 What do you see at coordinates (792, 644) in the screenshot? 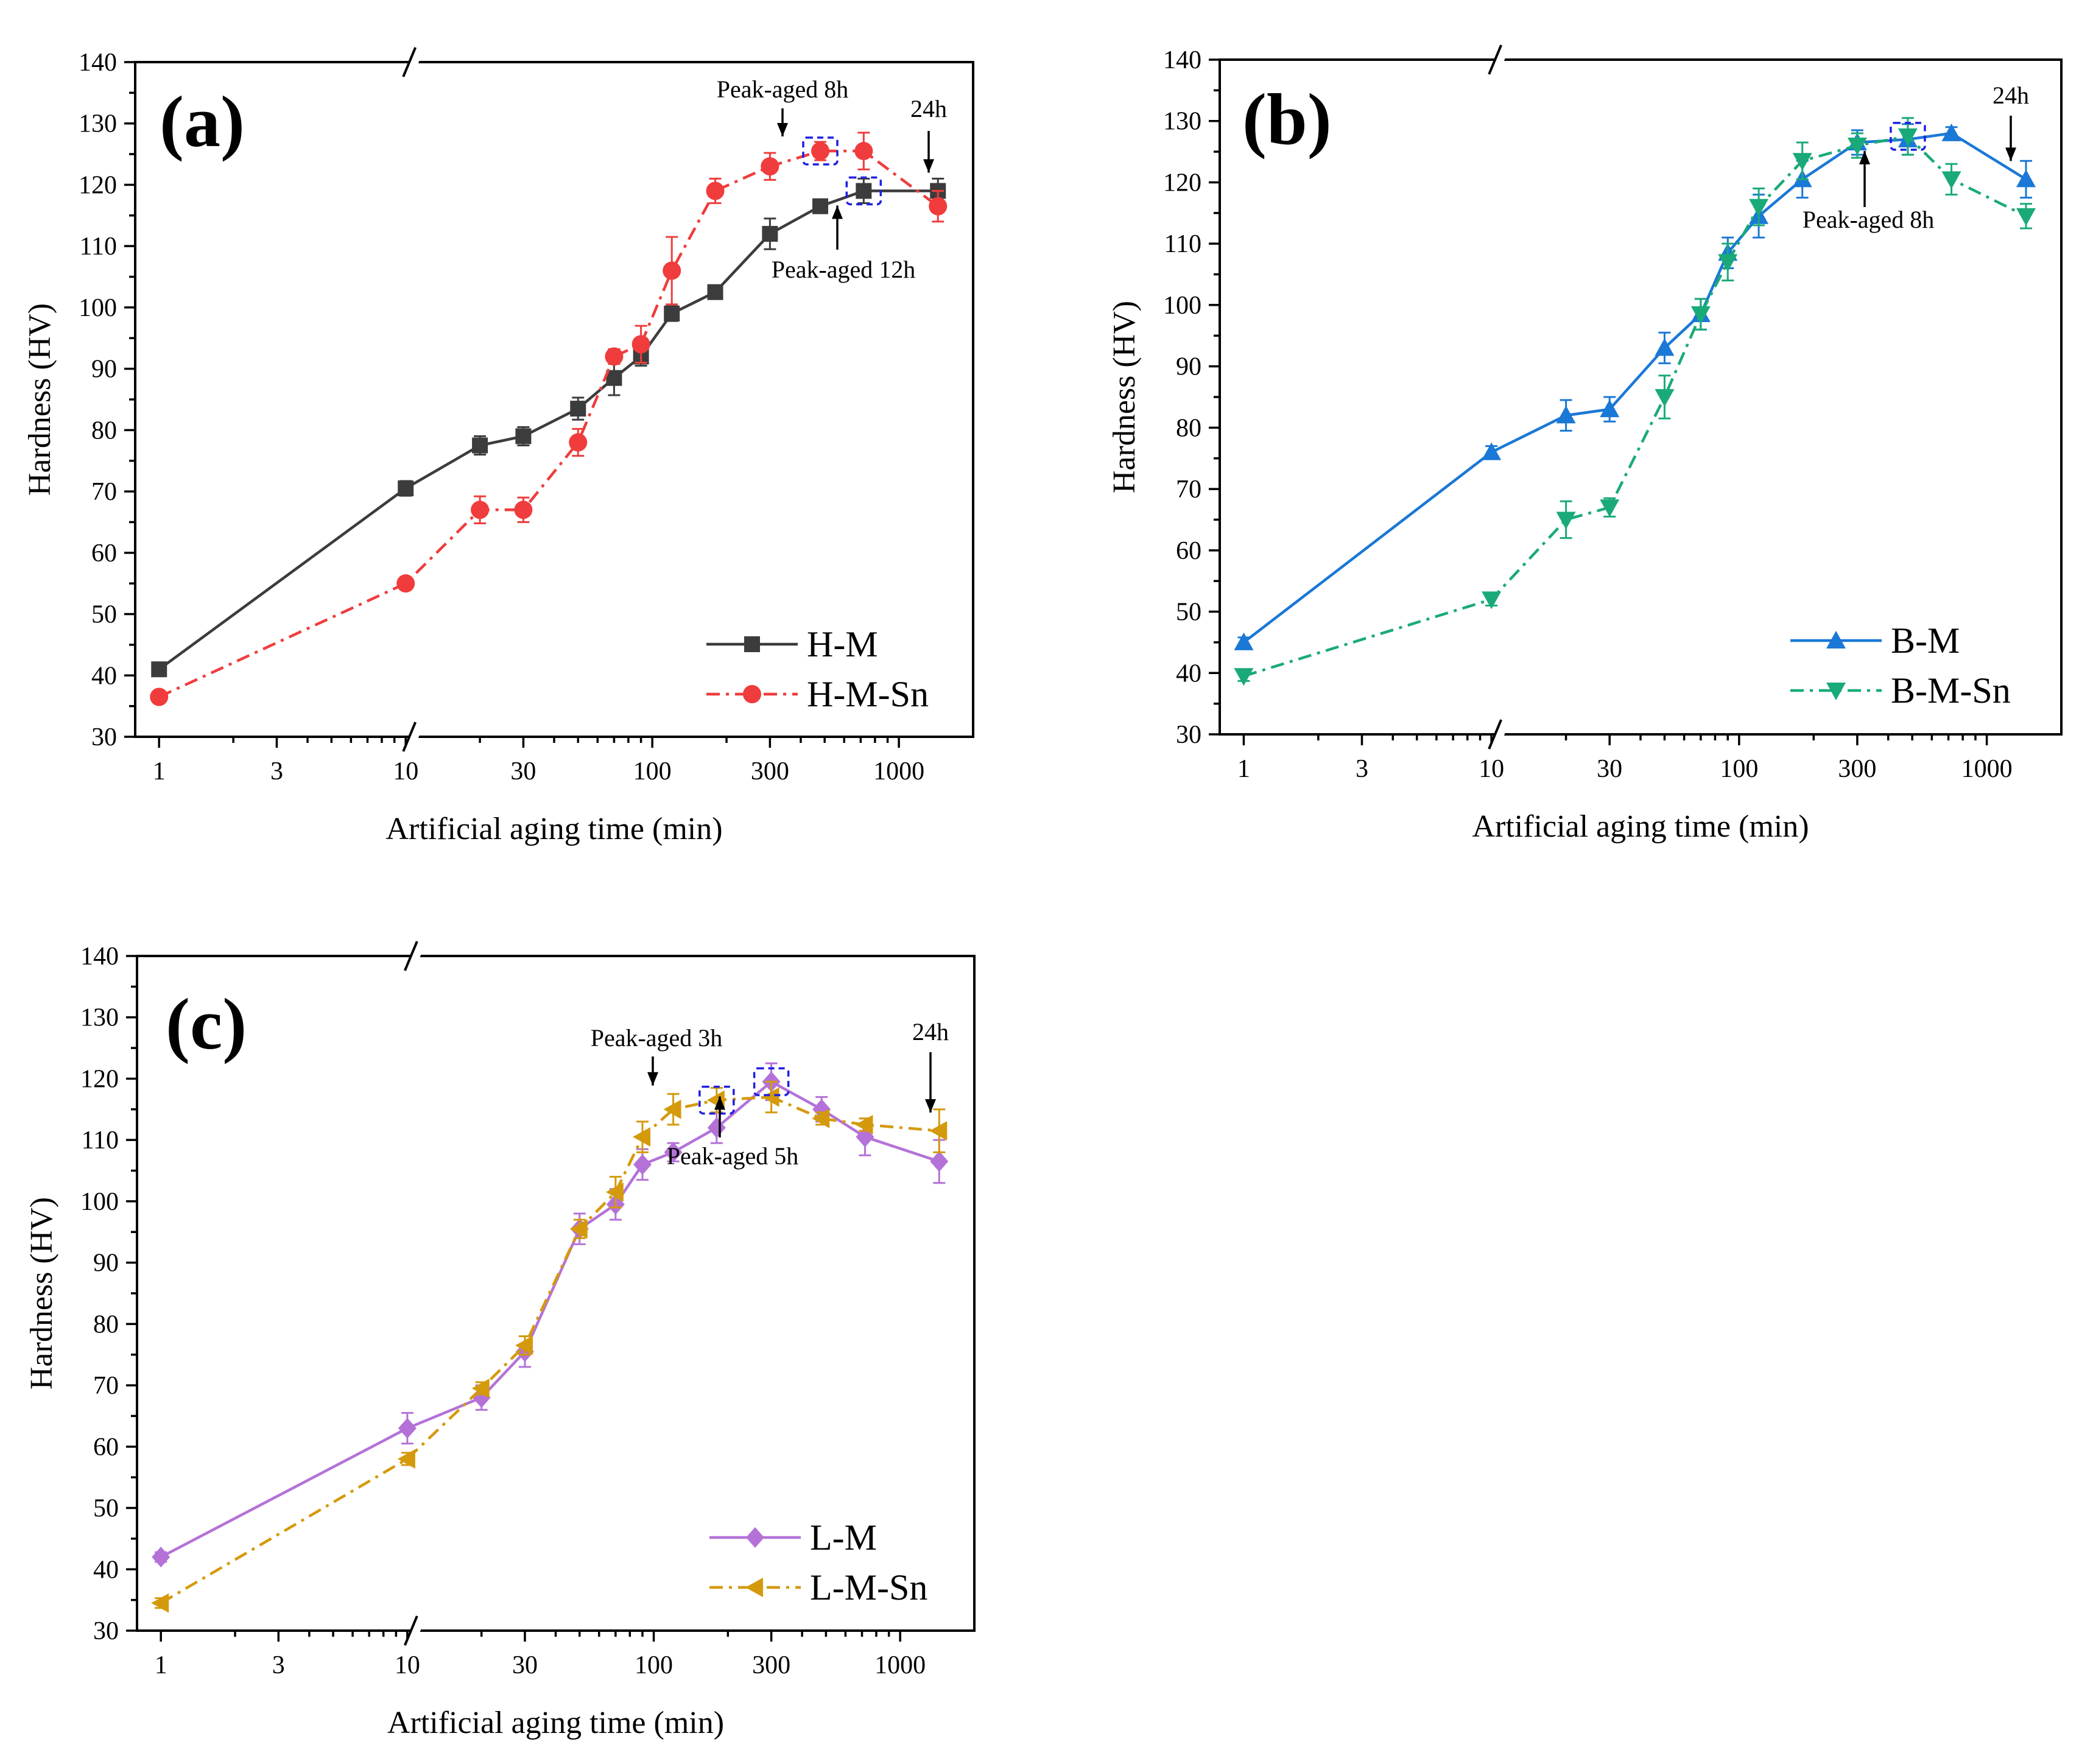
I see `legend-entry-H-M: H-M` at bounding box center [792, 644].